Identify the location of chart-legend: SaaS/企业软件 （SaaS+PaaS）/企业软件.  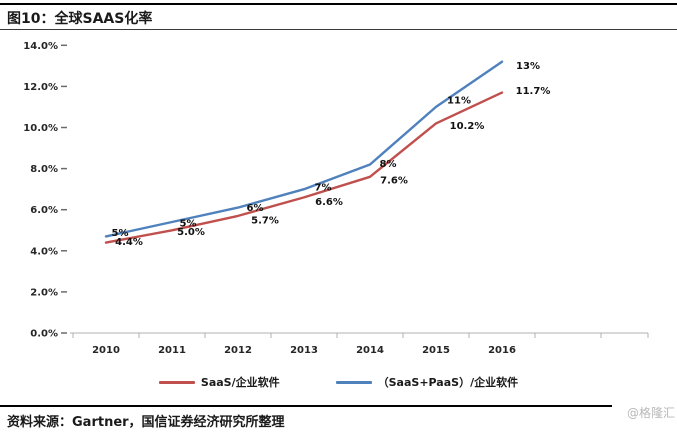
(338, 382).